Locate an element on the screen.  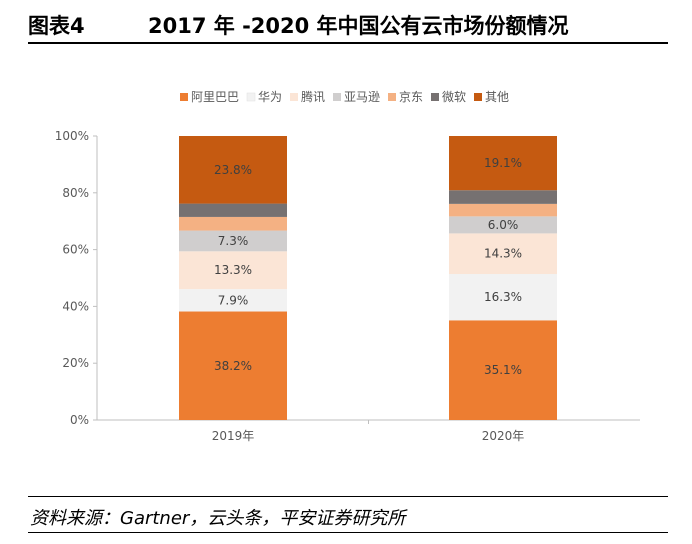
legend-label: 京东 is located at coordinates (411, 97).